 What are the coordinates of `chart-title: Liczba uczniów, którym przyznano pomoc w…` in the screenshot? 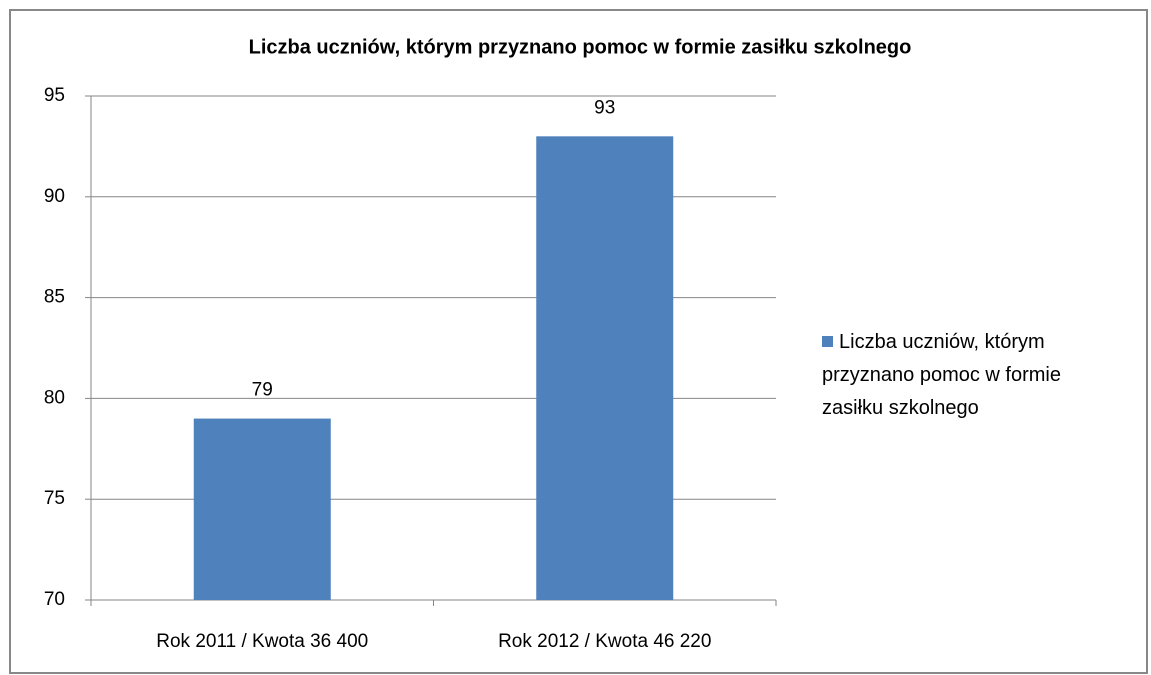 It's located at (580, 47).